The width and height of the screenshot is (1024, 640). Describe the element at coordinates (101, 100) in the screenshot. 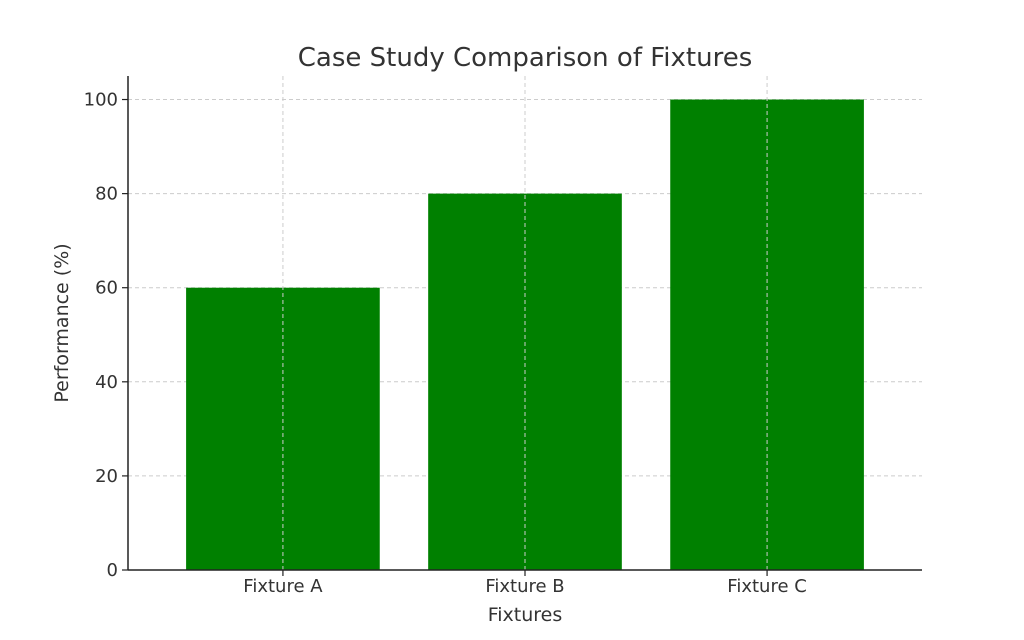

I see `y-tick-label: 100` at that location.